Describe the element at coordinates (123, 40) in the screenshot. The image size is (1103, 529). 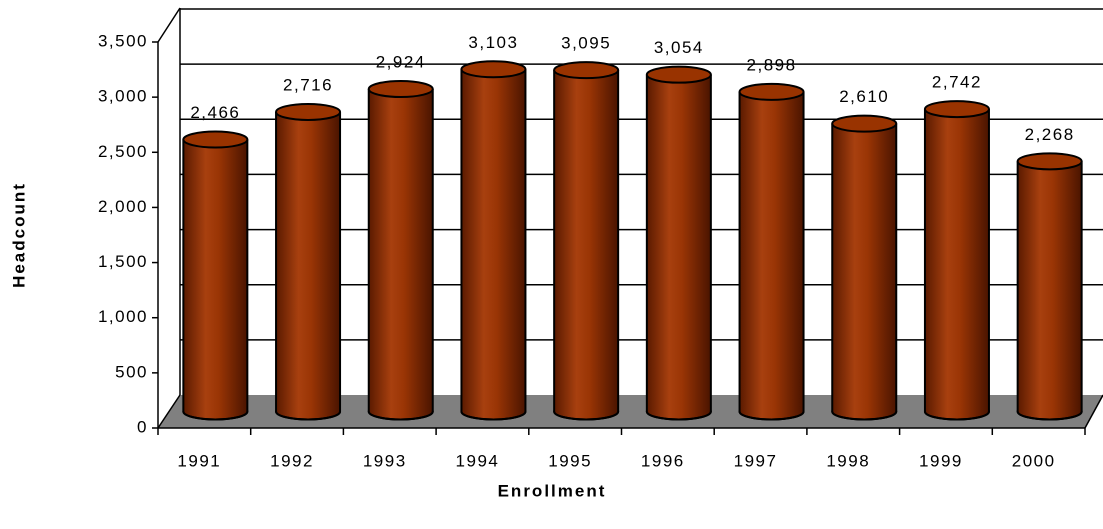
I see `y-tick-label: 3,500` at that location.